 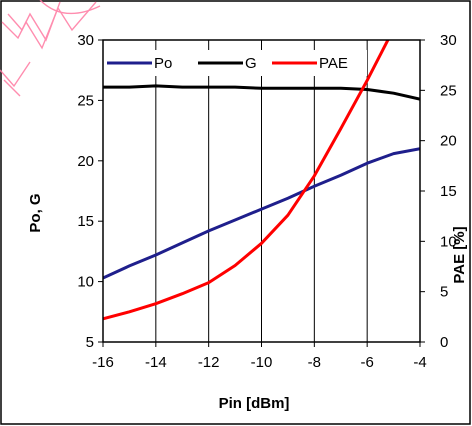 What do you see at coordinates (459, 254) in the screenshot?
I see `y-axis-title-right: PAE [%]` at bounding box center [459, 254].